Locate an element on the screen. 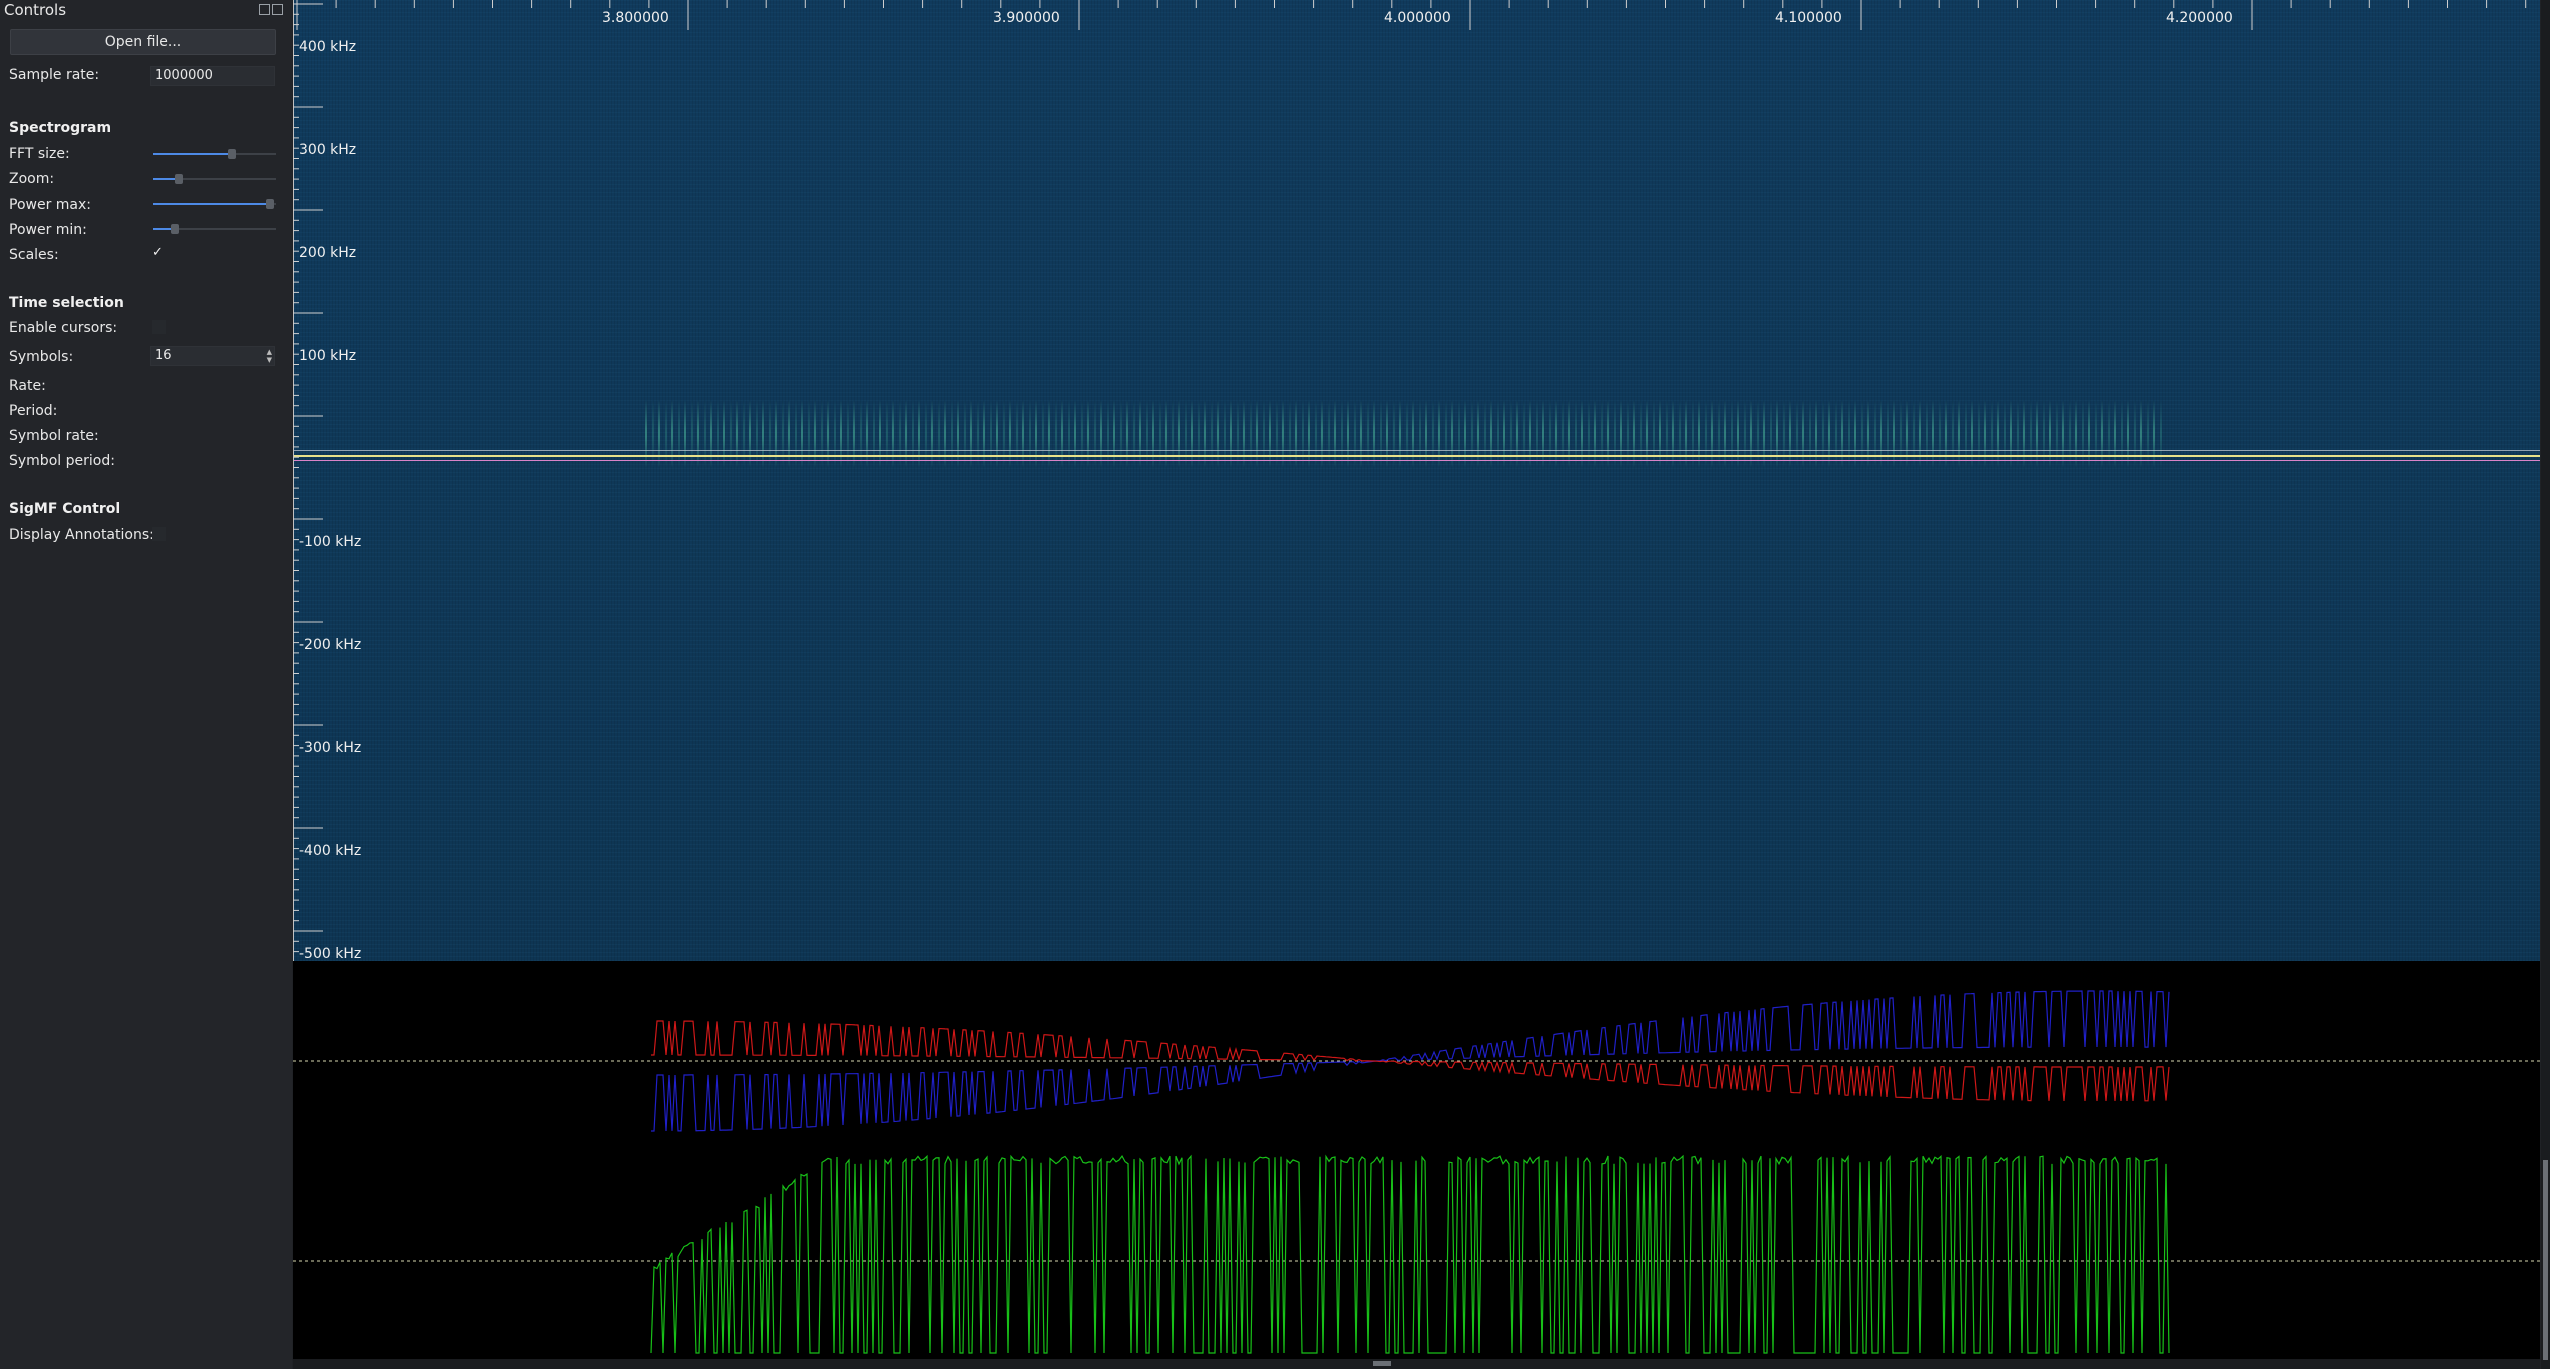 The height and width of the screenshot is (1369, 2550). spin-arrows-icon: ▲ ▼ is located at coordinates (269, 356).